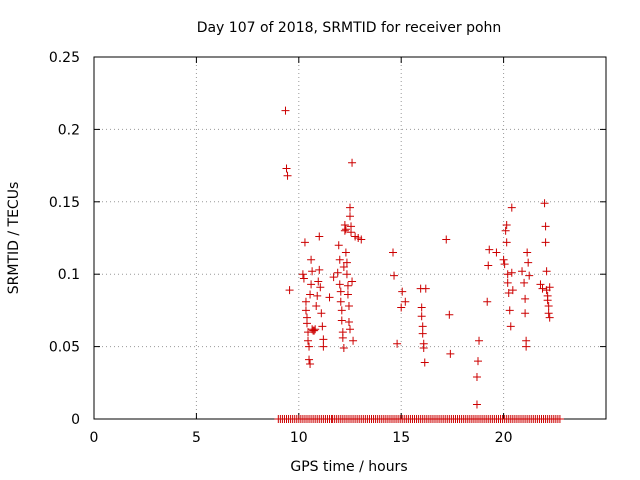 The width and height of the screenshot is (640, 480). Describe the element at coordinates (64, 58) in the screenshot. I see `y-tick-label: 0.25` at that location.